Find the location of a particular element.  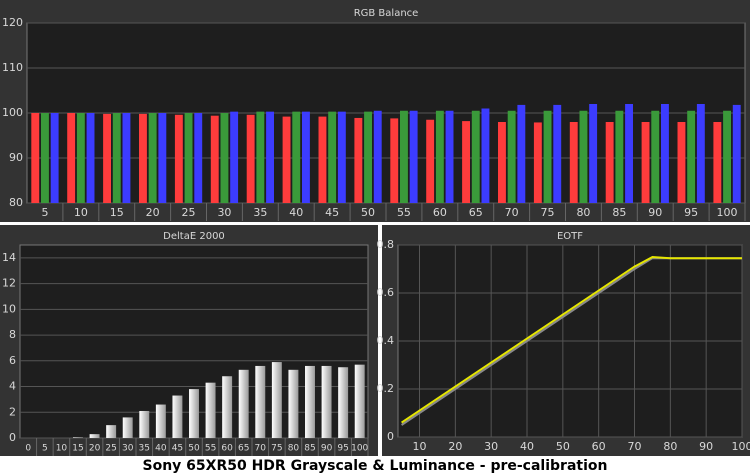

y-tick-label: 120 is located at coordinates (12, 22).